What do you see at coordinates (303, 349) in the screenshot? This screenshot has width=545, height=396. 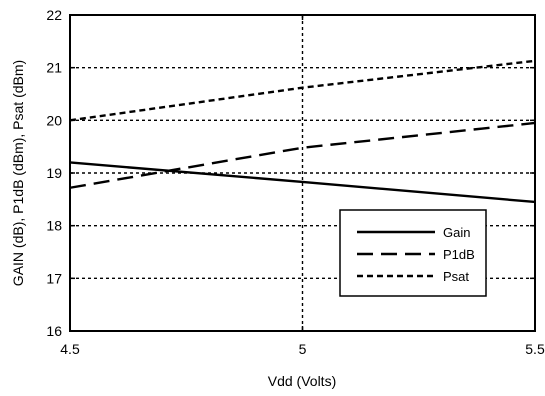 I see `x-tick-label: 5` at bounding box center [303, 349].